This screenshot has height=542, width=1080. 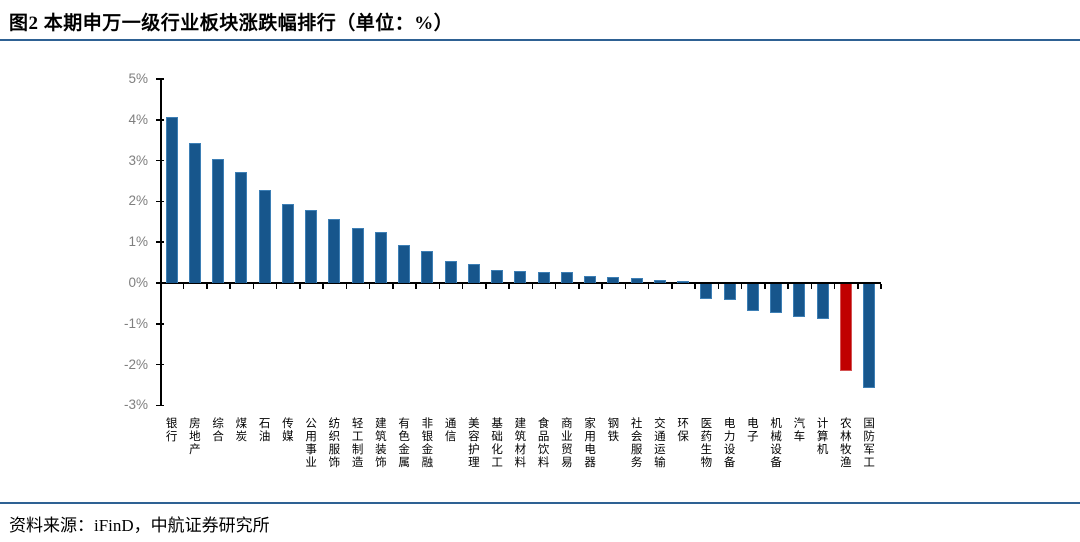 I want to click on y-axis-tick-label: -2%, so click(x=135, y=364).